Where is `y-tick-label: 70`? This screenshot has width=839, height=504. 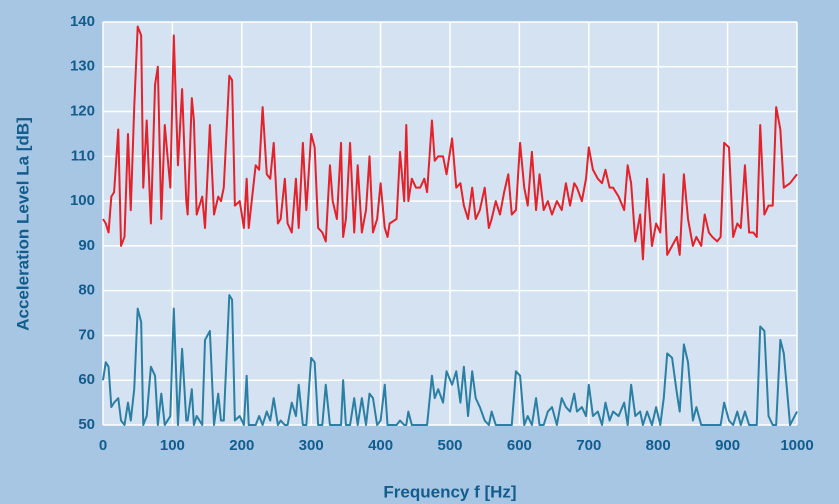
y-tick-label: 70 is located at coordinates (86, 334).